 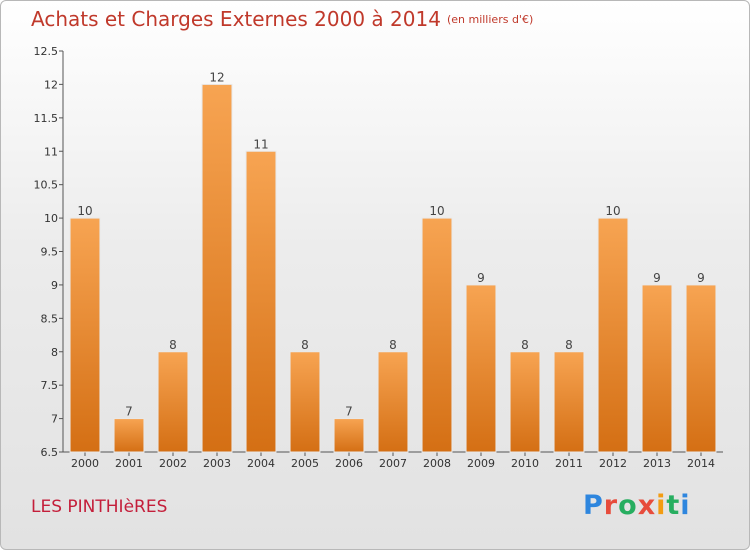 What do you see at coordinates (54, 419) in the screenshot?
I see `y-tick-label: 7` at bounding box center [54, 419].